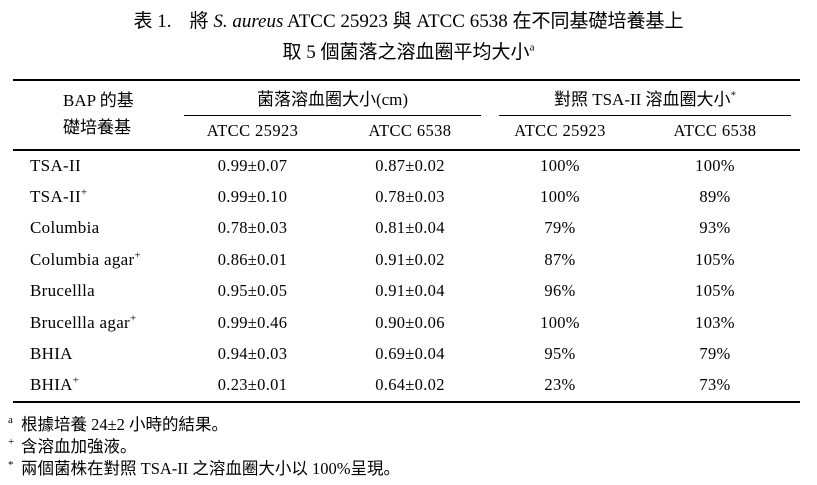 The height and width of the screenshot is (485, 817). I want to click on table-row: BHIA 0.94±0.03 0.69±0.04 95% 79%, so click(406, 355).